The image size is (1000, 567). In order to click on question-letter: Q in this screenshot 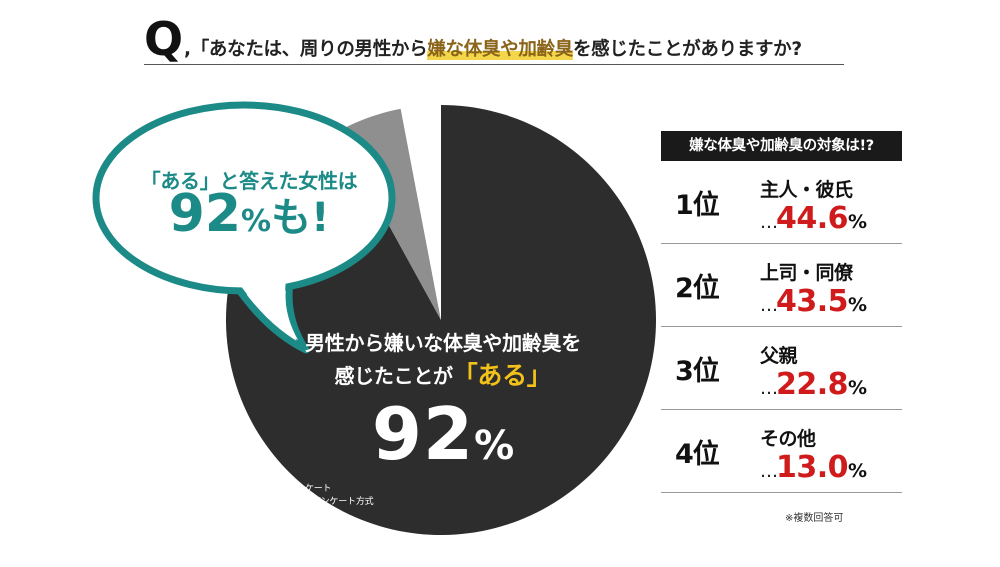, I will do `click(164, 39)`.